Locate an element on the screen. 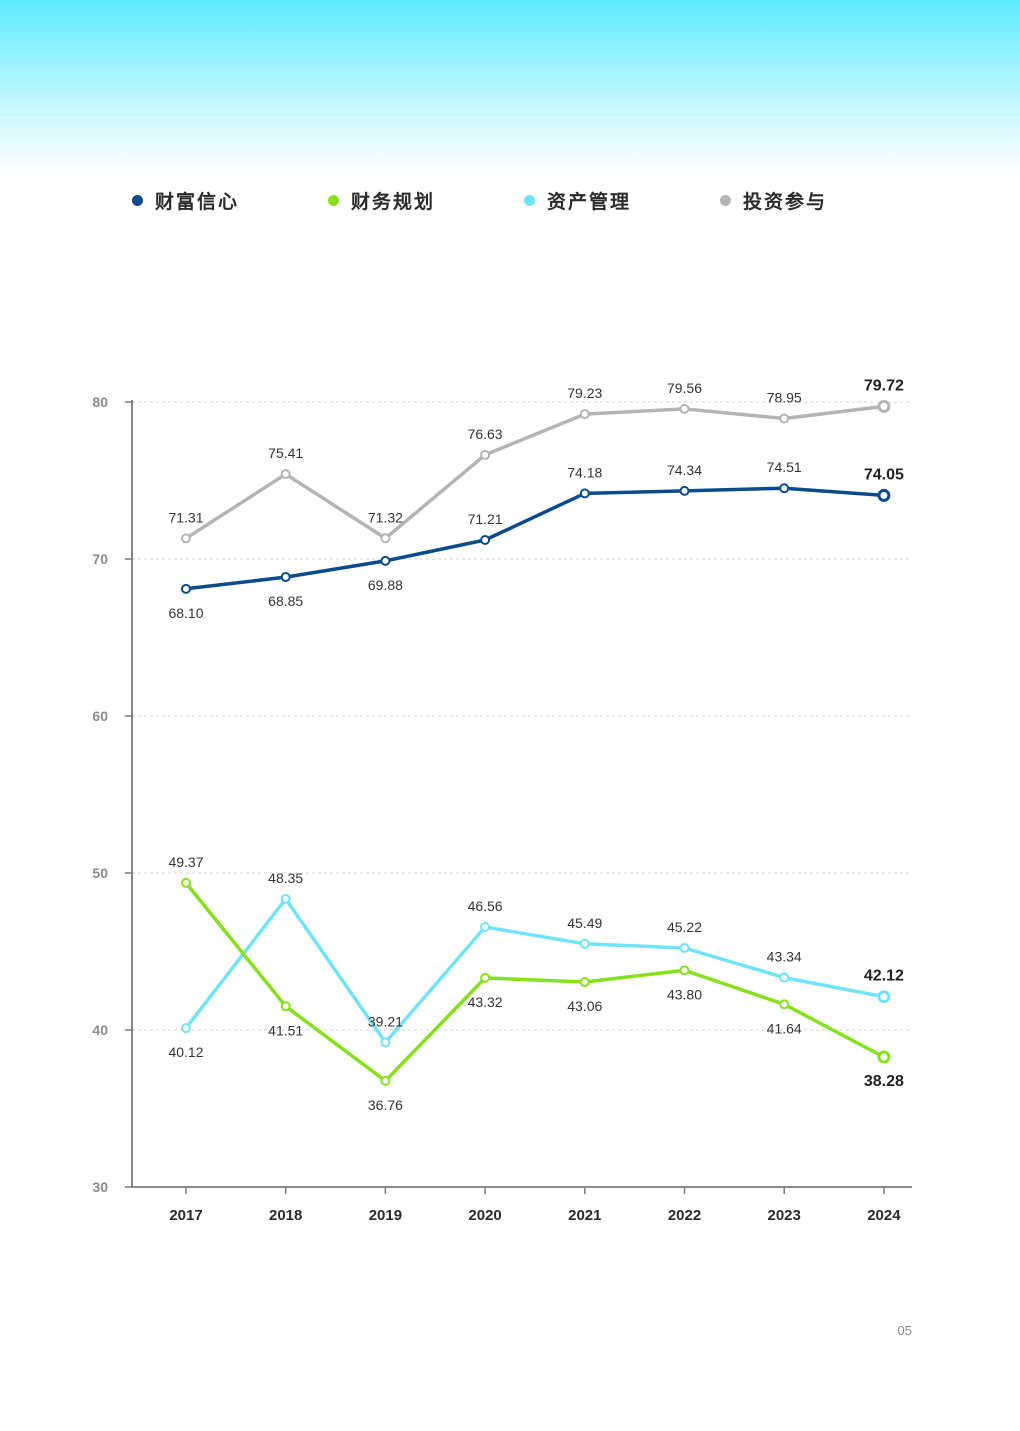  y-tick-label-60: 60 is located at coordinates (100, 716).